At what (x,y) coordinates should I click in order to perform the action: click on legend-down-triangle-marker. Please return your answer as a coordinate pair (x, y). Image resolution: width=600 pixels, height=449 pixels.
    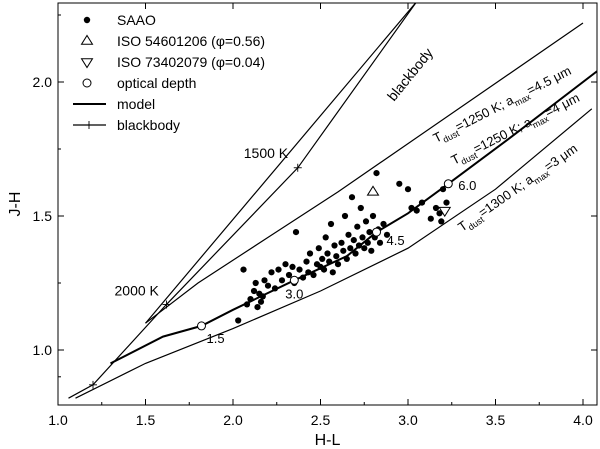
    Looking at the image, I should click on (87, 63).